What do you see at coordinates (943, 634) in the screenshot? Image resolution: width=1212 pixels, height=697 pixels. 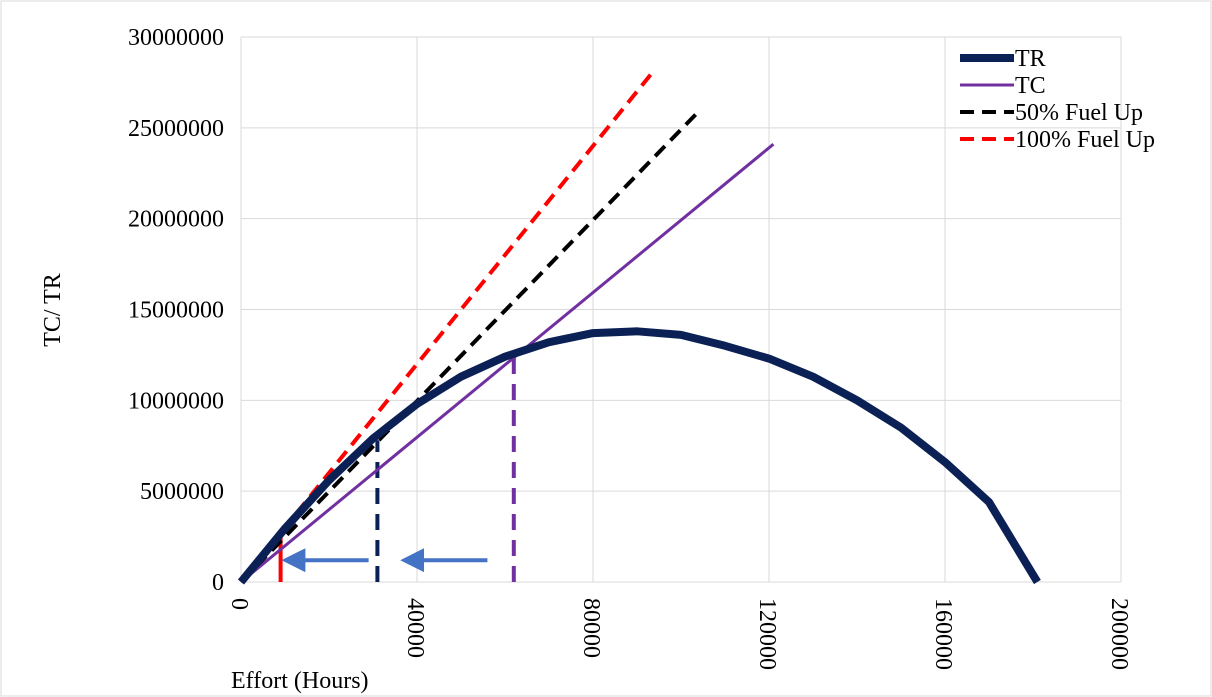 I see `x-tick-label: 160000` at bounding box center [943, 634].